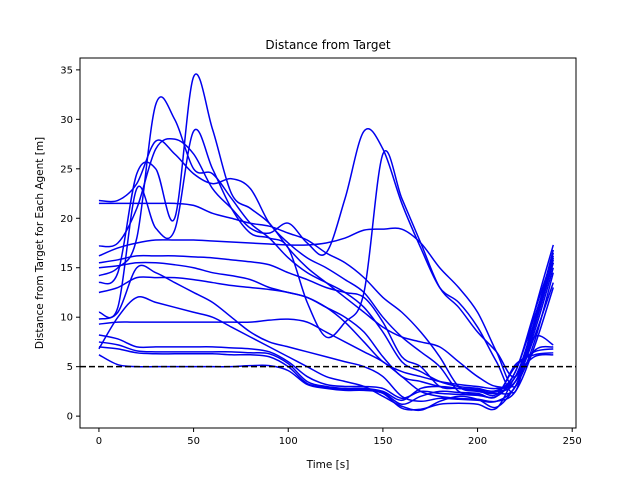  I want to click on y-tick-label: 25, so click(66, 169).